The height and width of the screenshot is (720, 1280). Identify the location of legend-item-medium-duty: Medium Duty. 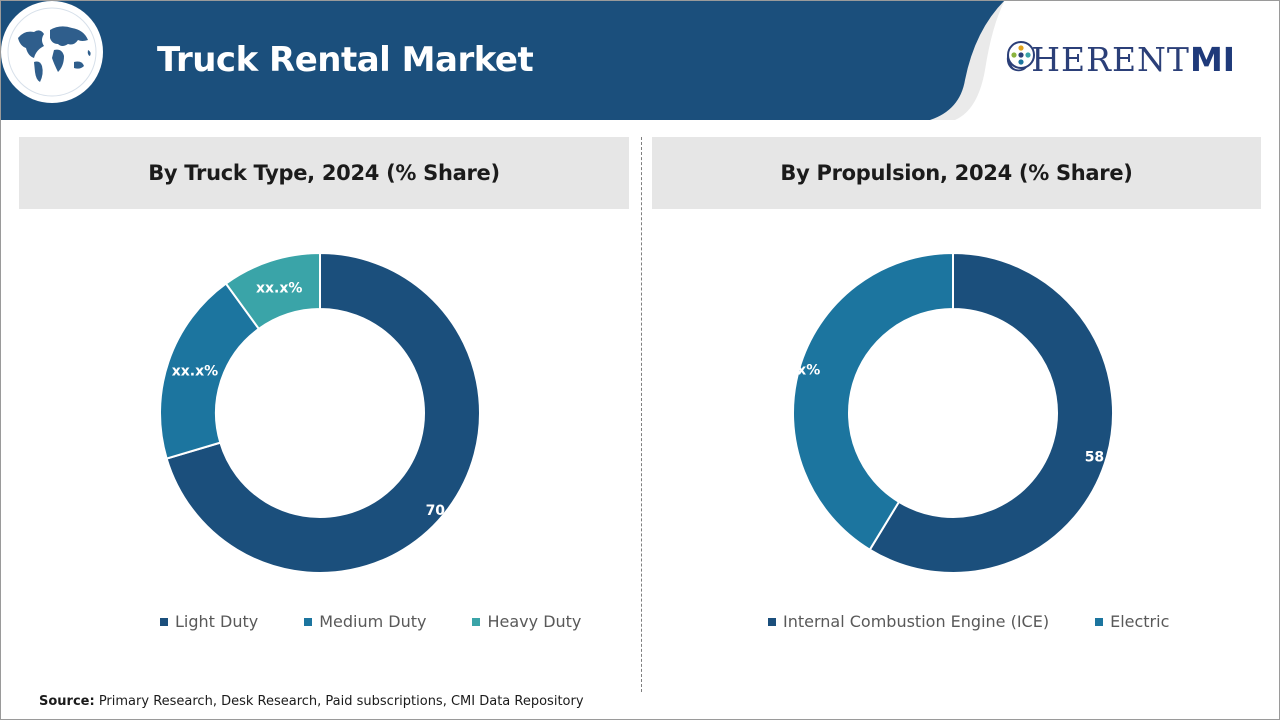
(365, 621).